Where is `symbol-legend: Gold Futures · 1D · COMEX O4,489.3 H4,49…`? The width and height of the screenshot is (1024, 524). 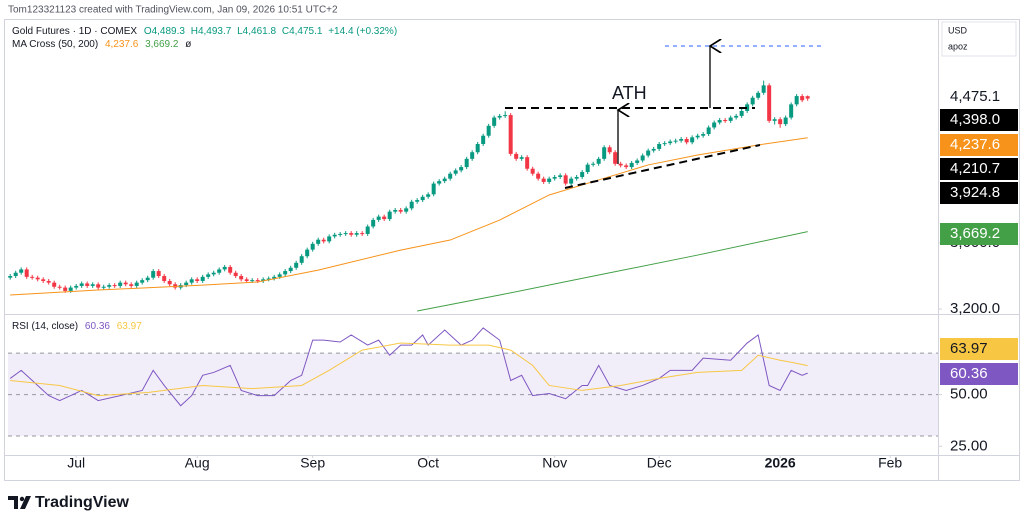 symbol-legend: Gold Futures · 1D · COMEX O4,489.3 H4,49… is located at coordinates (204, 31).